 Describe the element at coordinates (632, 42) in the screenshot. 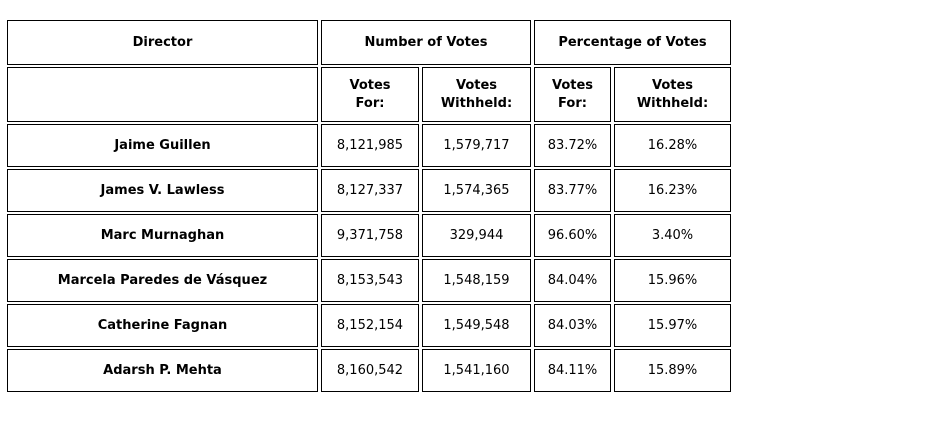

I see `percentage-of-votes-header: Percentage of Votes` at that location.